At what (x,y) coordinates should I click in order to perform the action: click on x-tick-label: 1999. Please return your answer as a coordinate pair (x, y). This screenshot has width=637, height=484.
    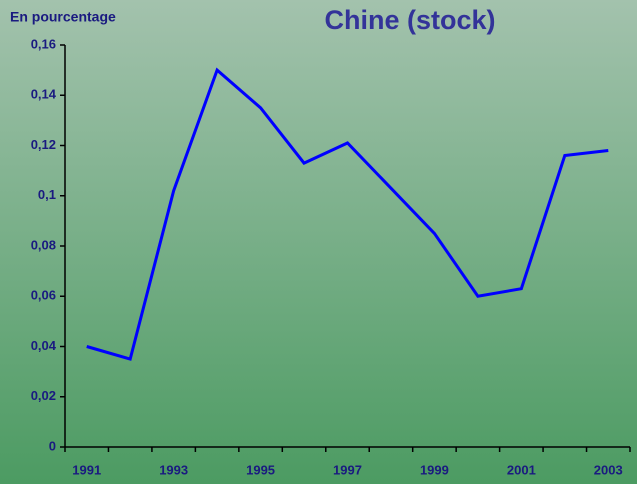
    Looking at the image, I should click on (434, 469).